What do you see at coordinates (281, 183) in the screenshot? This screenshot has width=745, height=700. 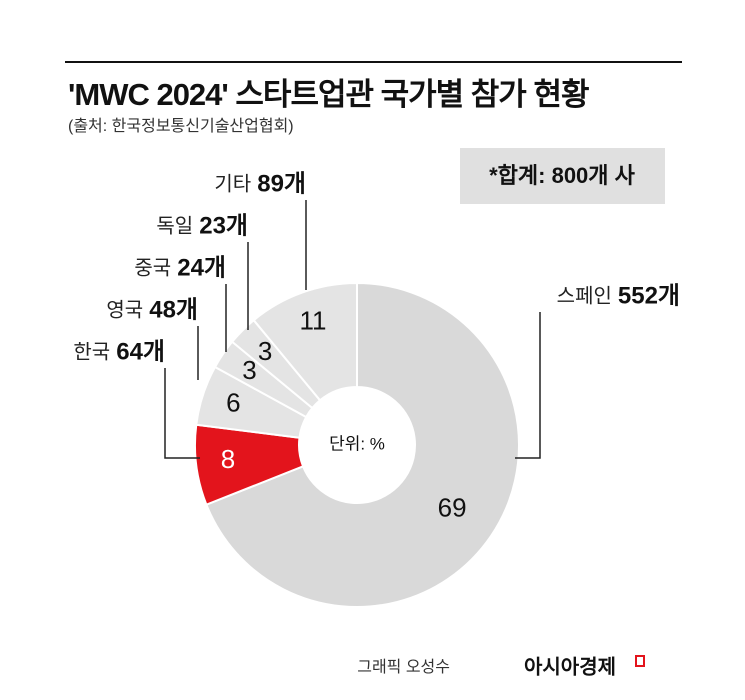 I see `count-label: 89개` at bounding box center [281, 183].